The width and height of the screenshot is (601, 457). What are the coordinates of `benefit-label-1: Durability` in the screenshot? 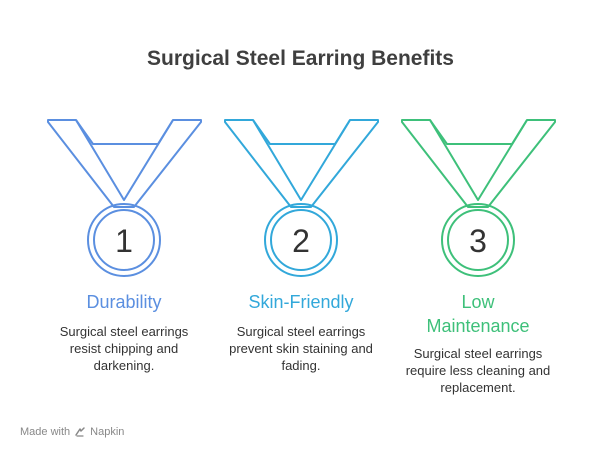 It's located at (124, 302).